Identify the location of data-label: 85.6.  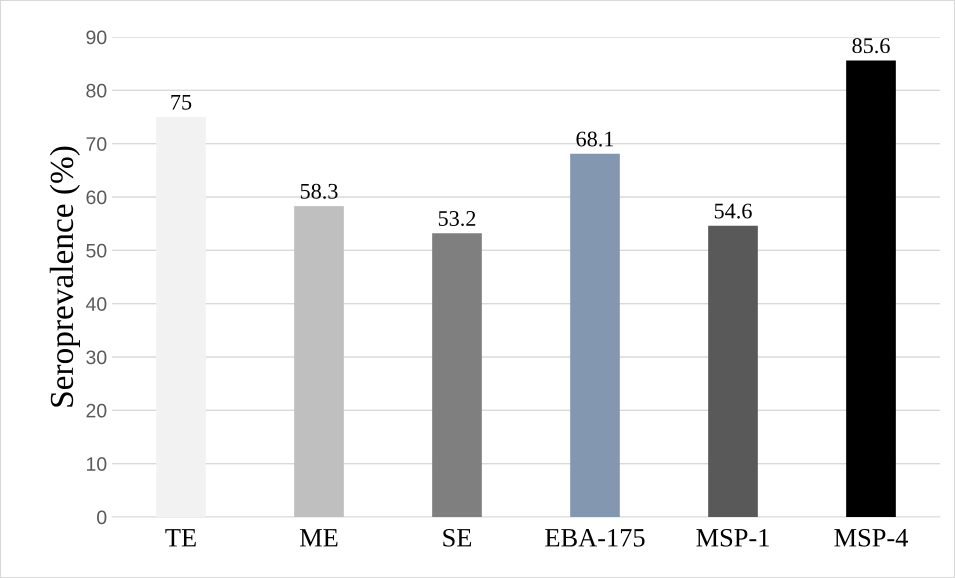
(871, 46).